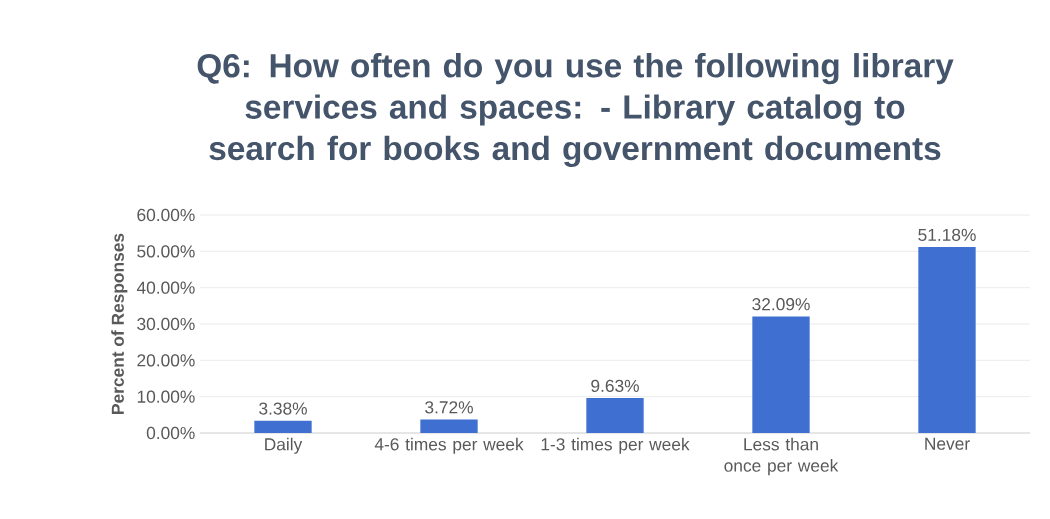  What do you see at coordinates (166, 215) in the screenshot?
I see `y-tick-label: 60.00%` at bounding box center [166, 215].